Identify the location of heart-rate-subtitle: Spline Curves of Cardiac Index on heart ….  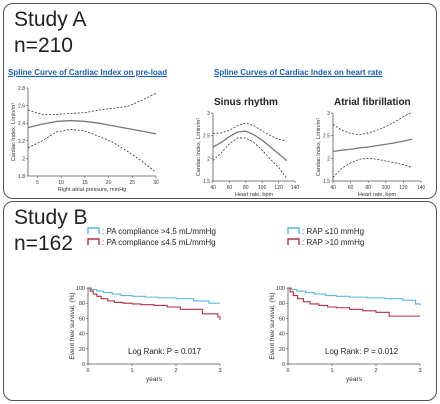
(298, 72).